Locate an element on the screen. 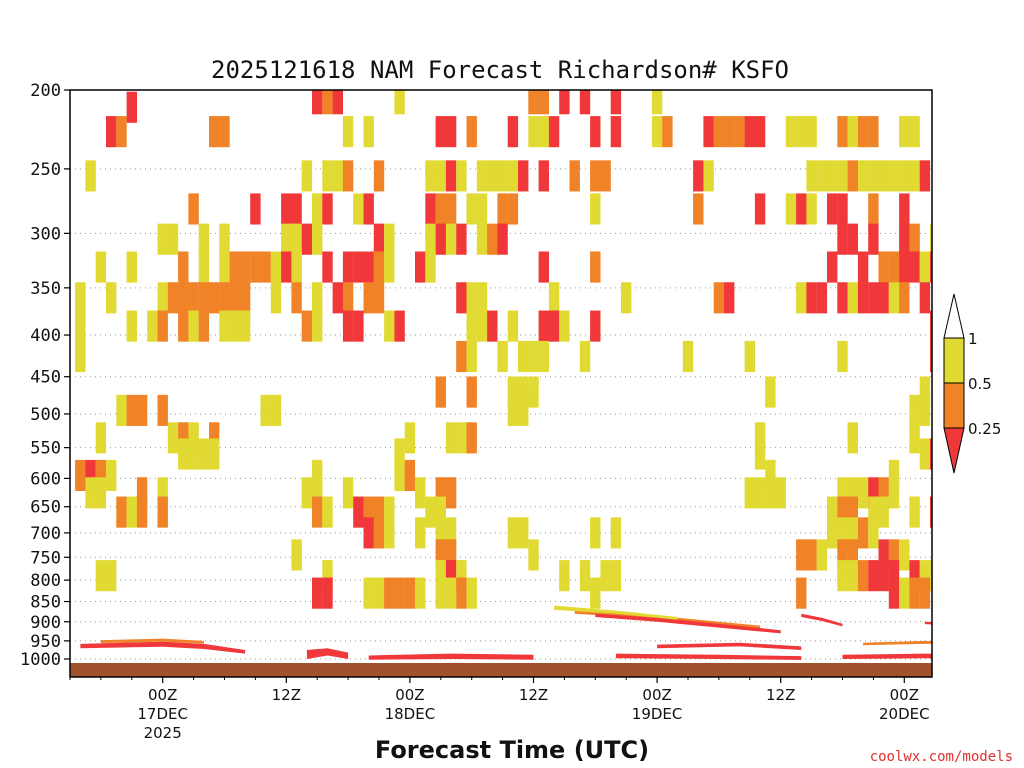 The image size is (1024, 768). chart-title: 2025121618 NAM Forecast Richardson# KSFO is located at coordinates (500, 70).